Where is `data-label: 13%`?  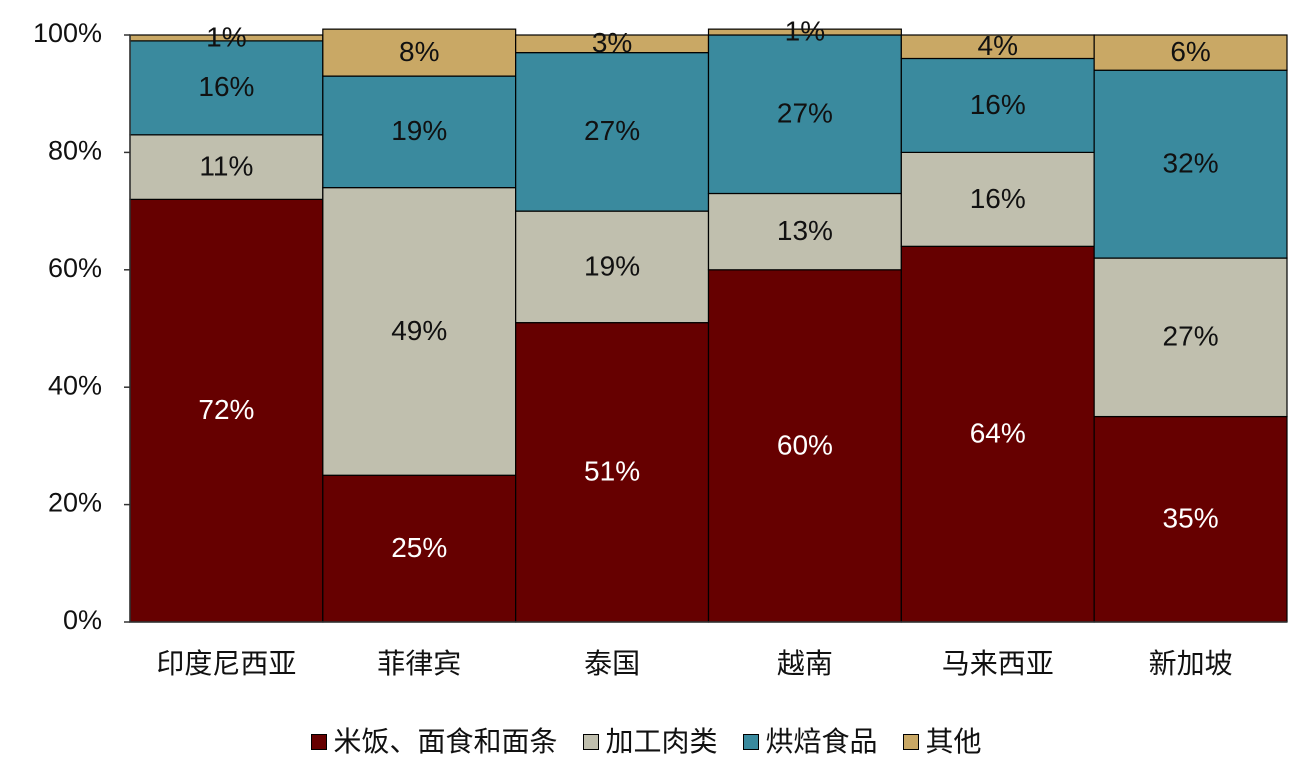 data-label: 13% is located at coordinates (805, 230).